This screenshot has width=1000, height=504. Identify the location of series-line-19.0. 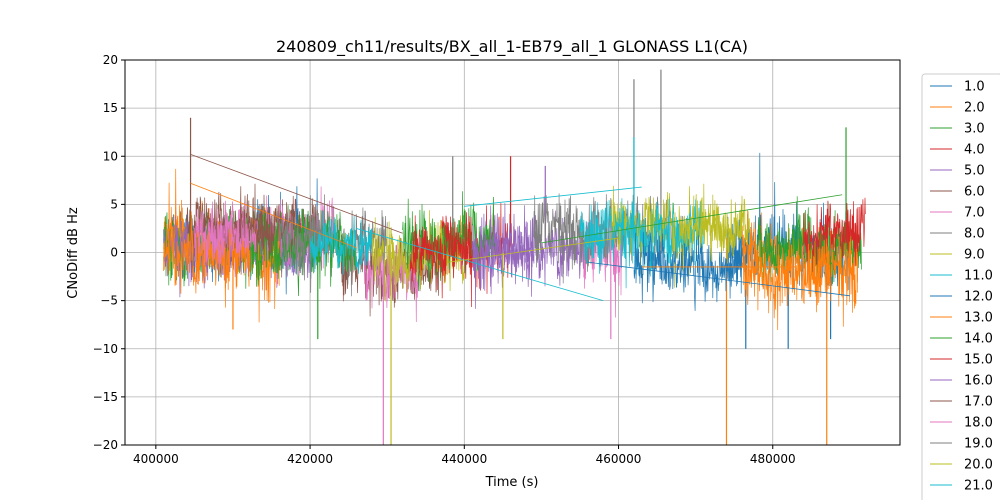
(302, 242).